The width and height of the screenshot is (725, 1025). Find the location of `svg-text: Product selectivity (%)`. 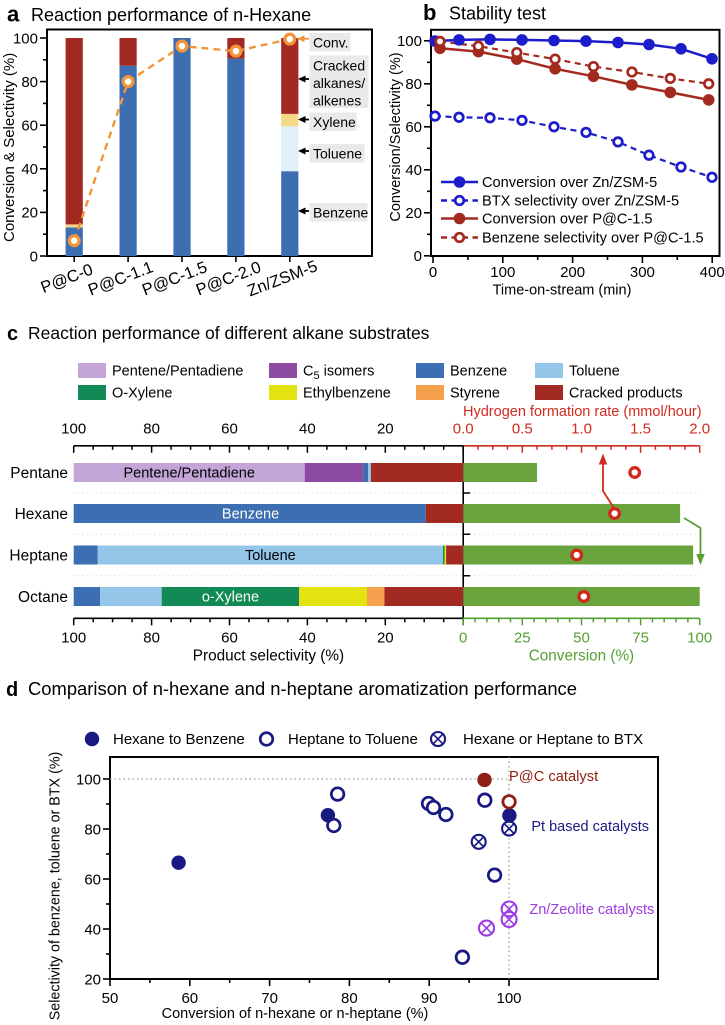

svg-text: Product selectivity (%) is located at coordinates (268, 655).